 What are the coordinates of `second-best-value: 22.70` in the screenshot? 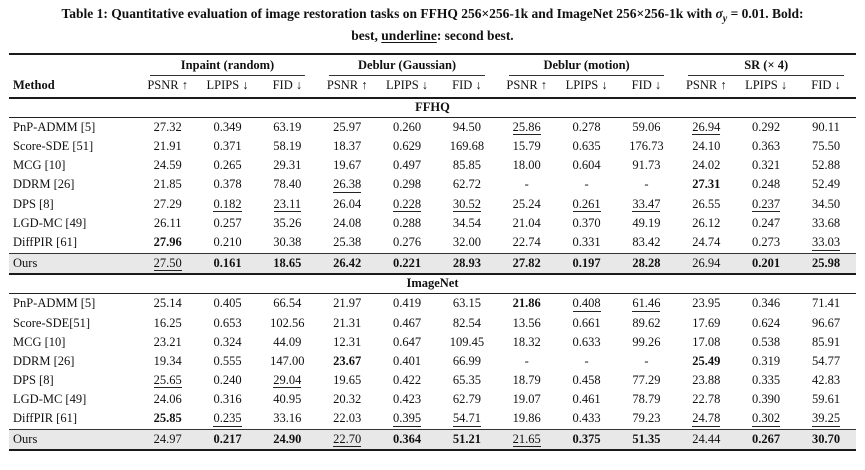 It's located at (347, 439).